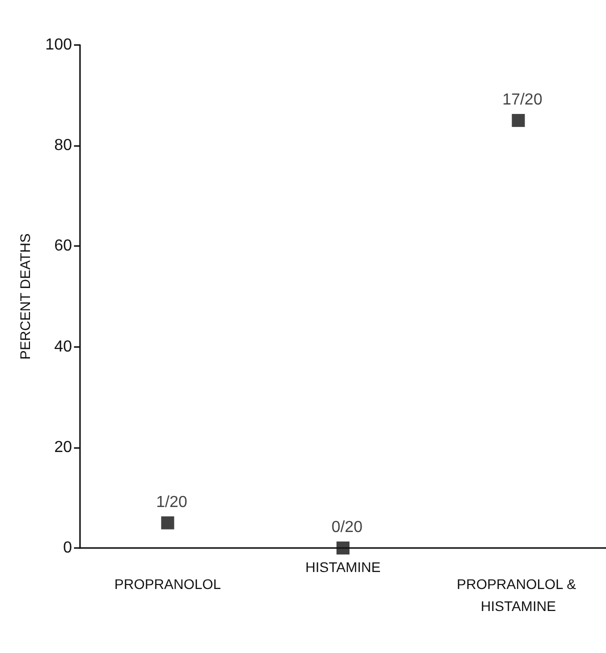 The width and height of the screenshot is (606, 653). Describe the element at coordinates (172, 502) in the screenshot. I see `data-label: 1/20` at that location.